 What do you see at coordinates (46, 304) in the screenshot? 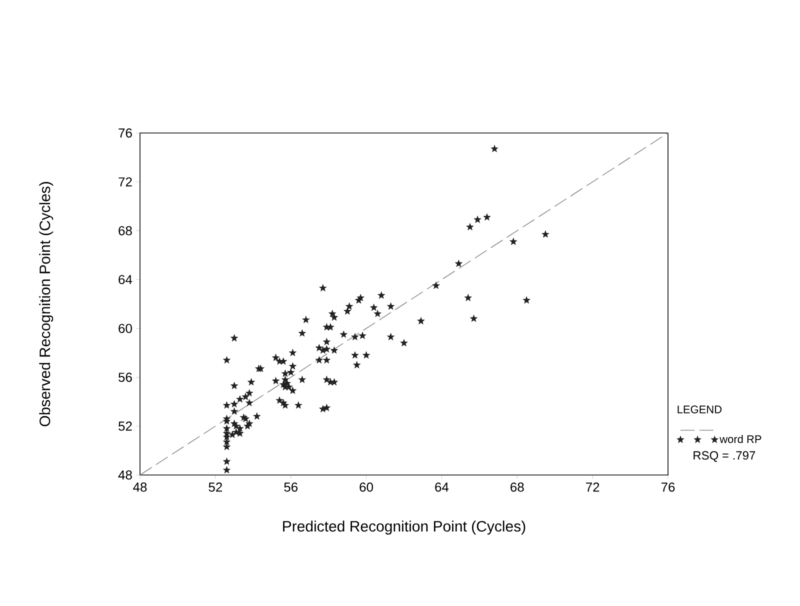
I see `y-axis-title: Observed Recognition Point (Cycles)` at bounding box center [46, 304].